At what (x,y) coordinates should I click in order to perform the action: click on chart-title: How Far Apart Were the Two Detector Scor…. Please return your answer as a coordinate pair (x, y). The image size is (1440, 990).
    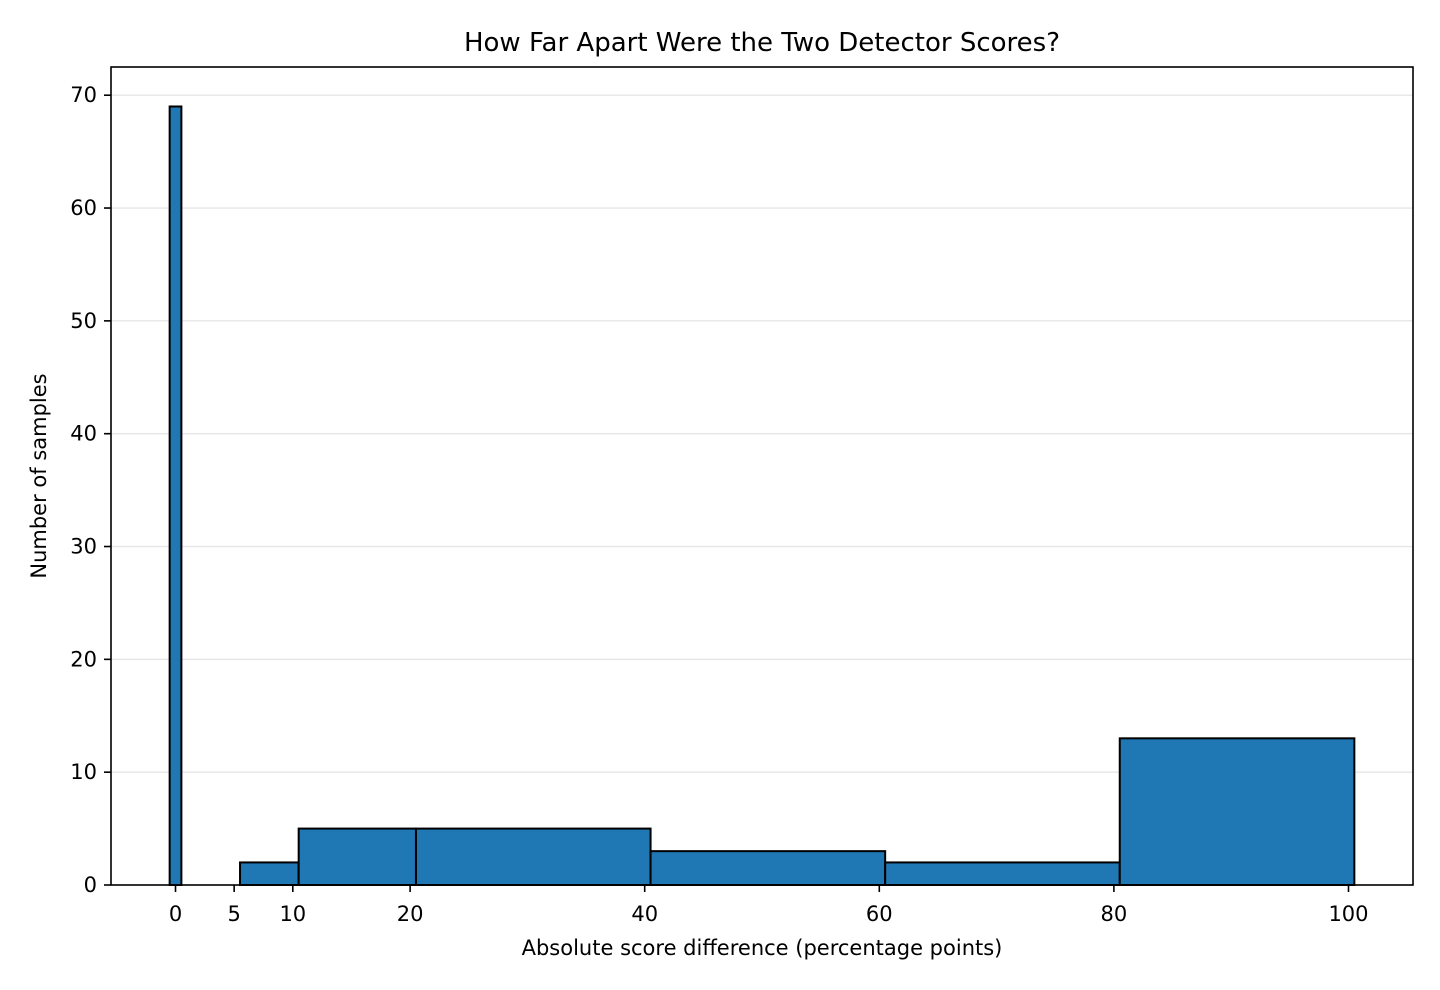
    Looking at the image, I should click on (762, 43).